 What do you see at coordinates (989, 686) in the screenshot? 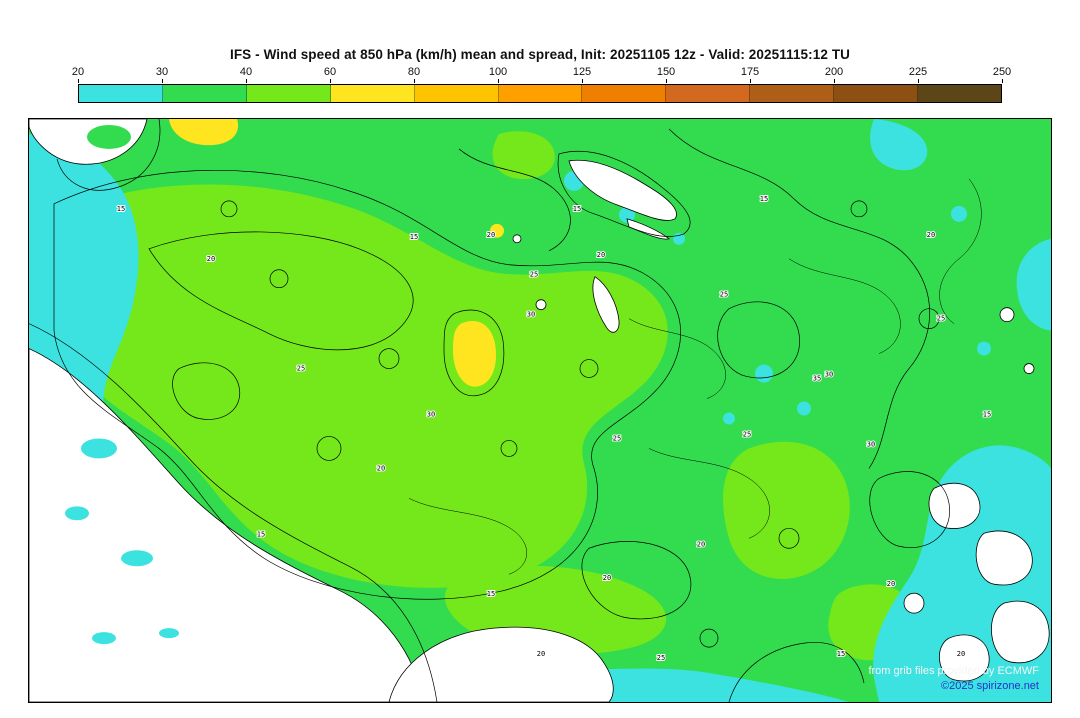
I see `credit-copyright: ©2025 spirizone.net` at bounding box center [989, 686].